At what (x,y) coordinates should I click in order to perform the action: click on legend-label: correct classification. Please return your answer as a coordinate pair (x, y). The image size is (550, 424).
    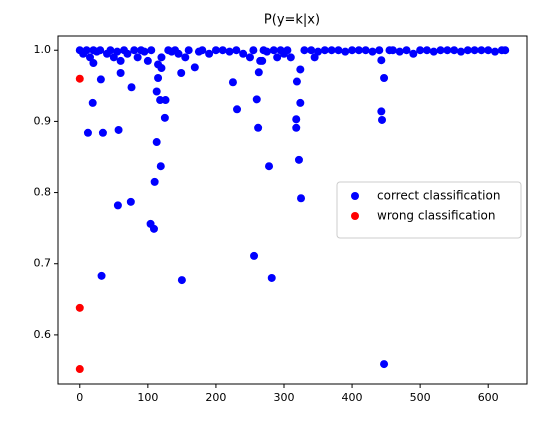
    Looking at the image, I should click on (438, 196).